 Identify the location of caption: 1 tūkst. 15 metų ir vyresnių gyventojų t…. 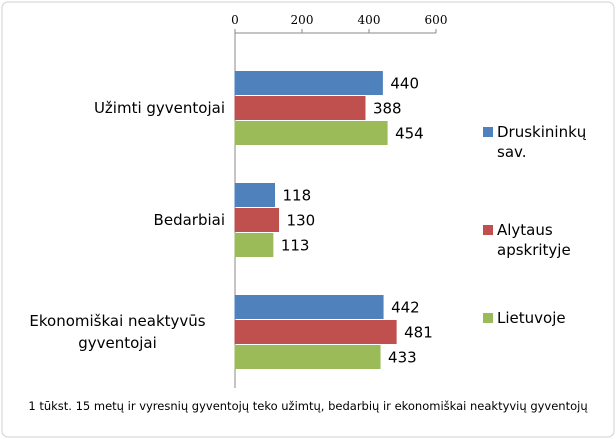
(308, 406).